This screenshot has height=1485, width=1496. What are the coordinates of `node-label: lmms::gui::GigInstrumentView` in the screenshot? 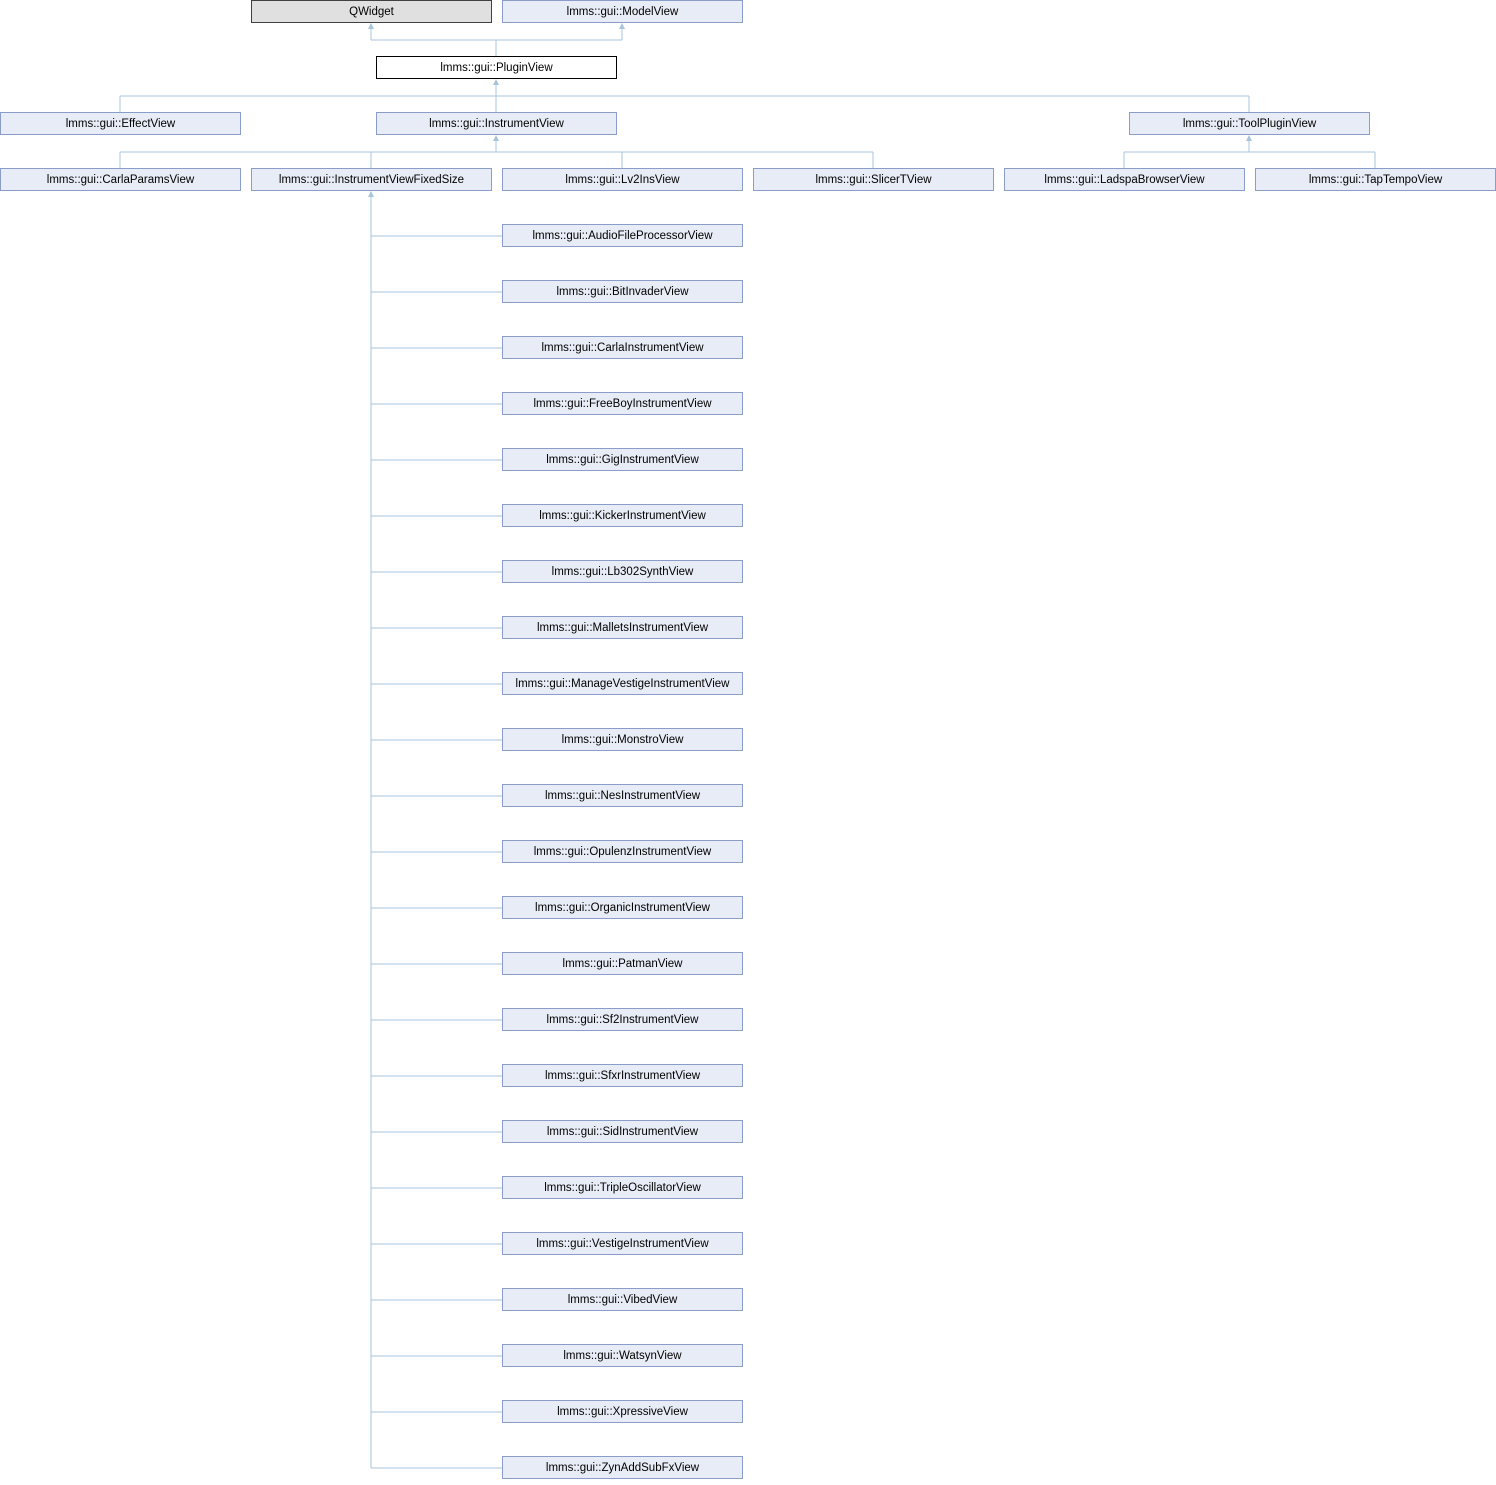 It's located at (622, 460).